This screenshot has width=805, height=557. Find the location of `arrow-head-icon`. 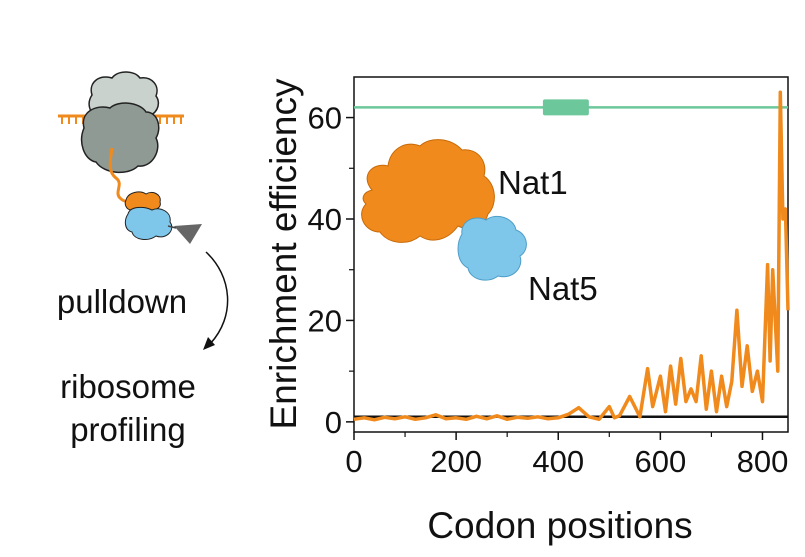

arrow-head-icon is located at coordinates (209, 343).